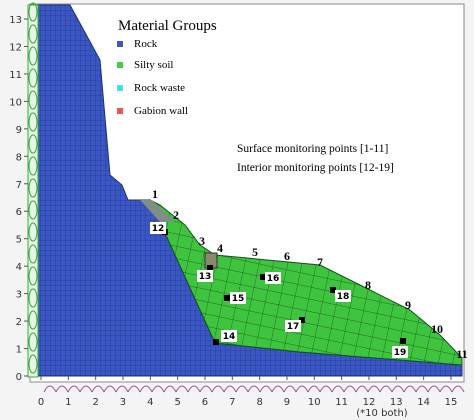  What do you see at coordinates (19, 267) in the screenshot?
I see `y-tick-label: 4` at bounding box center [19, 267].